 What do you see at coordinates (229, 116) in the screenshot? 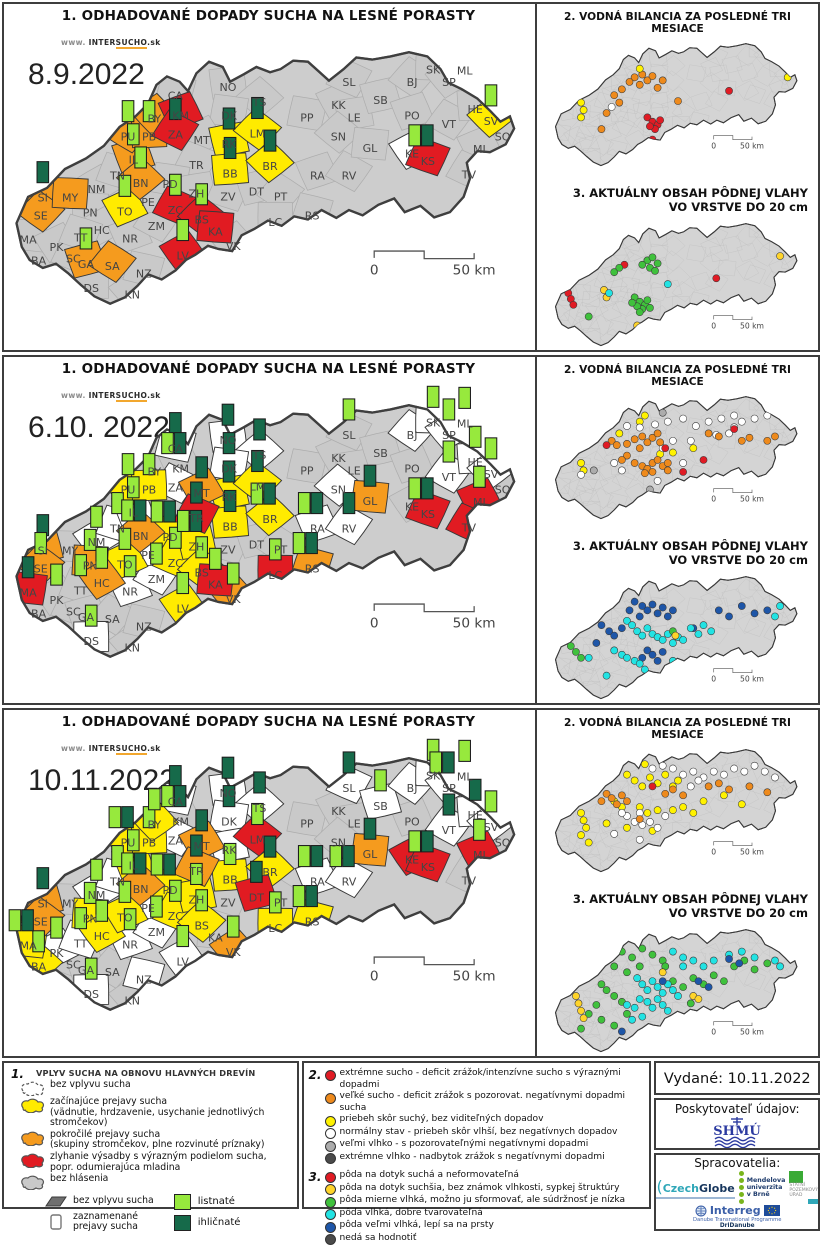
I see `district-label-DK: DK` at bounding box center [229, 116].